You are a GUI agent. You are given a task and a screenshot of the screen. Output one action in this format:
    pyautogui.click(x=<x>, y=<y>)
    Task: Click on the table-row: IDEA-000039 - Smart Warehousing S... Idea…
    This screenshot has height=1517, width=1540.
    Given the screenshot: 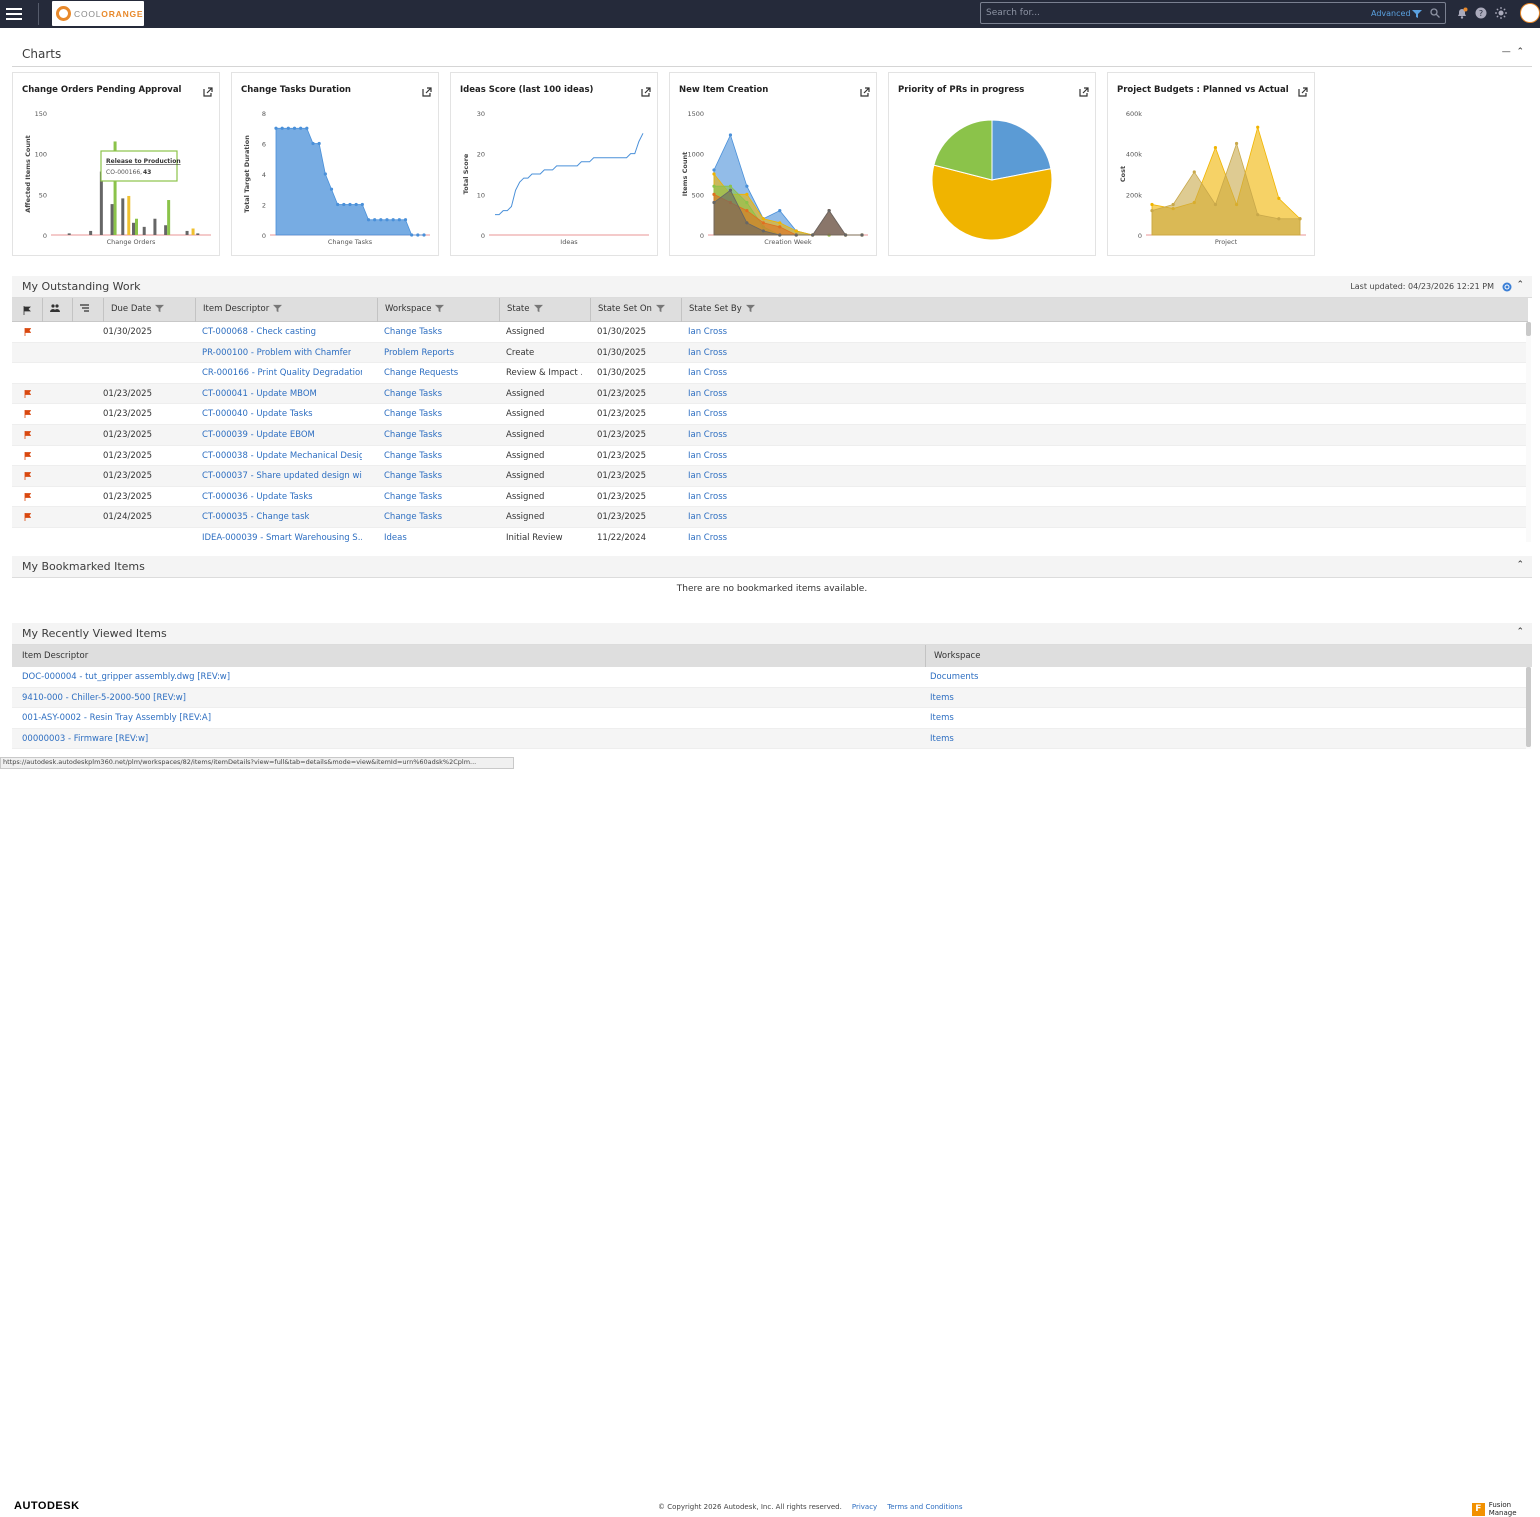 What is the action you would take?
    pyautogui.click(x=770, y=535)
    